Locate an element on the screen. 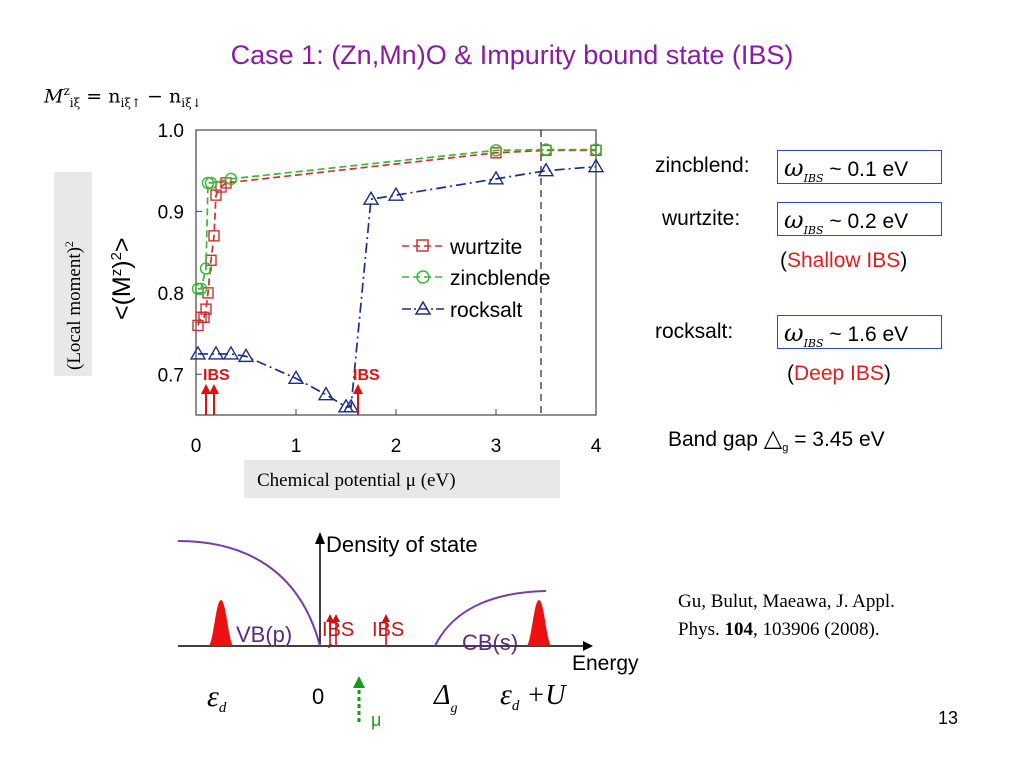 Image resolution: width=1024 pixels, height=768 pixels. energy-label: Energy is located at coordinates (605, 663).